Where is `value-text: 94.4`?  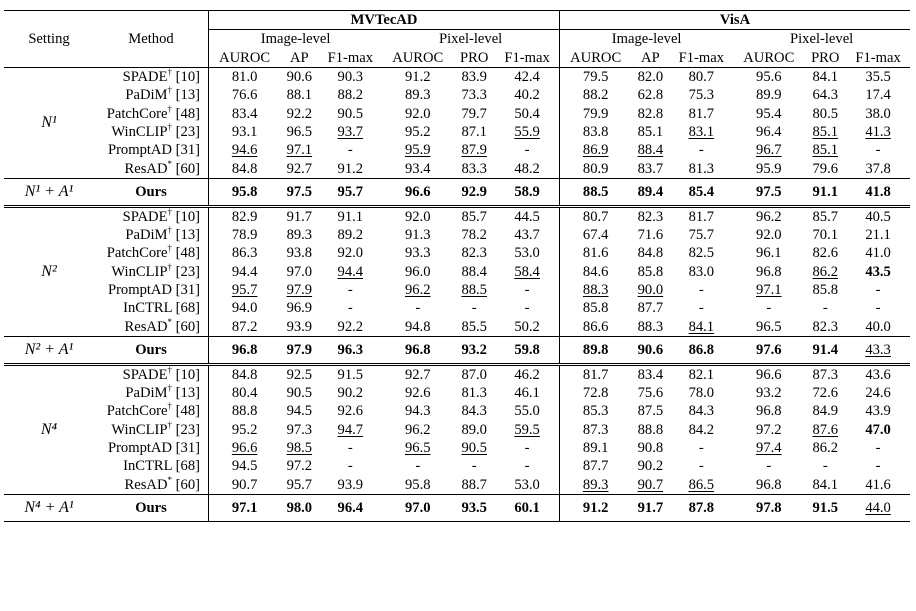
value-text: 94.4 is located at coordinates (244, 271).